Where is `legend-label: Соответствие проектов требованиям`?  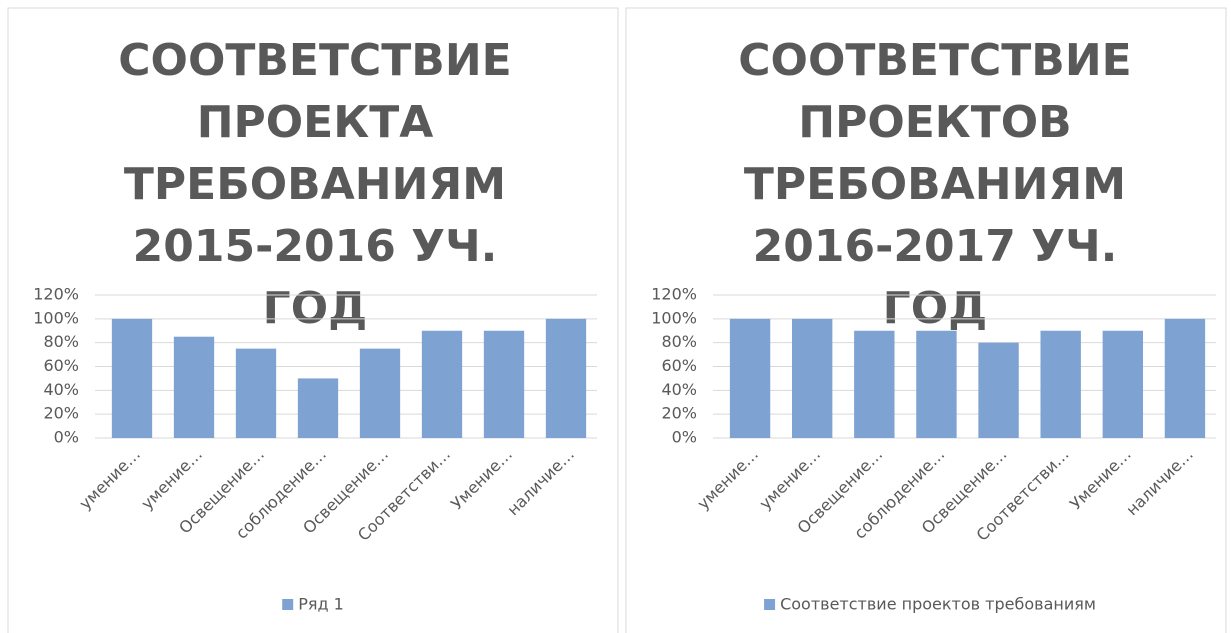 legend-label: Соответствие проектов требованиям is located at coordinates (938, 604).